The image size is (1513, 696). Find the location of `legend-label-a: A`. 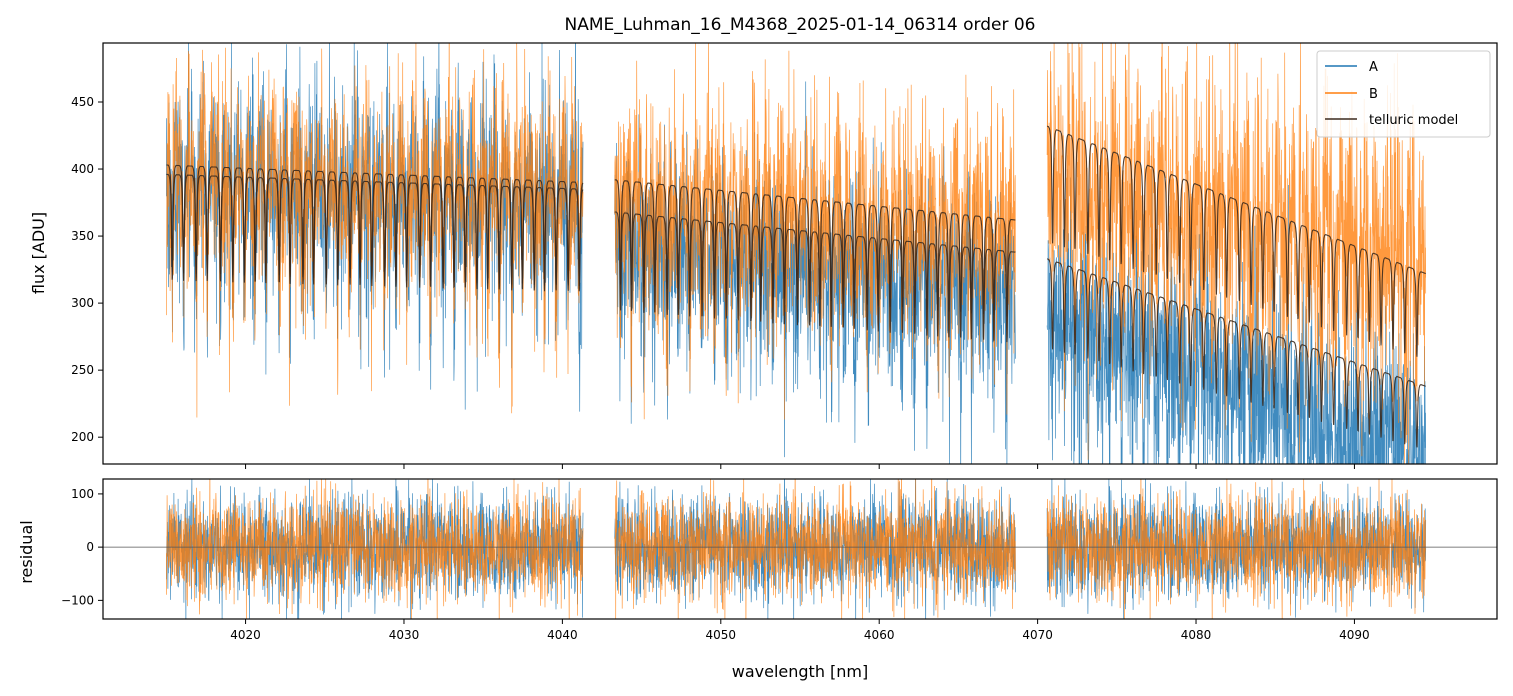

legend-label-a: A is located at coordinates (1373, 67).